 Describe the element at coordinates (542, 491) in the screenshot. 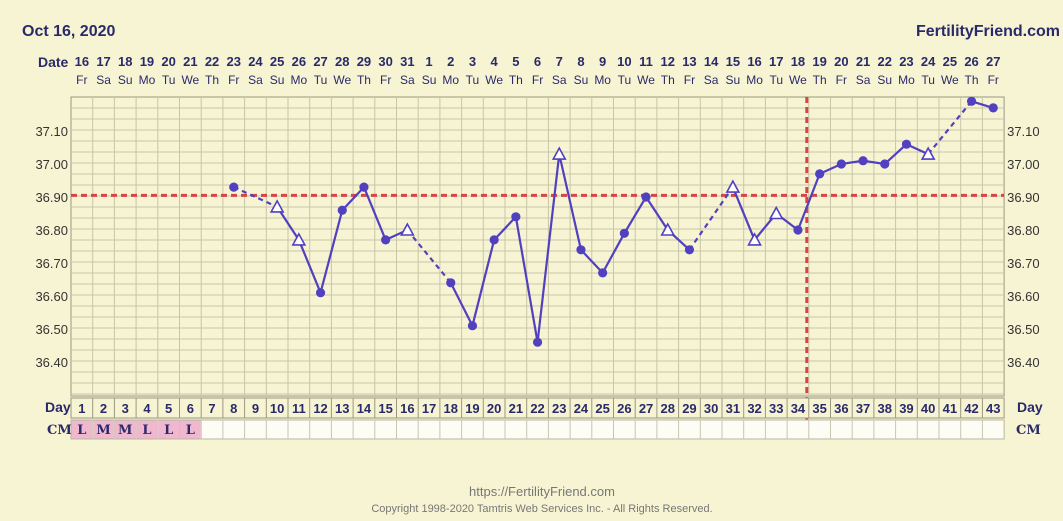

I see `footer-url: https://FertilityFriend.com` at that location.